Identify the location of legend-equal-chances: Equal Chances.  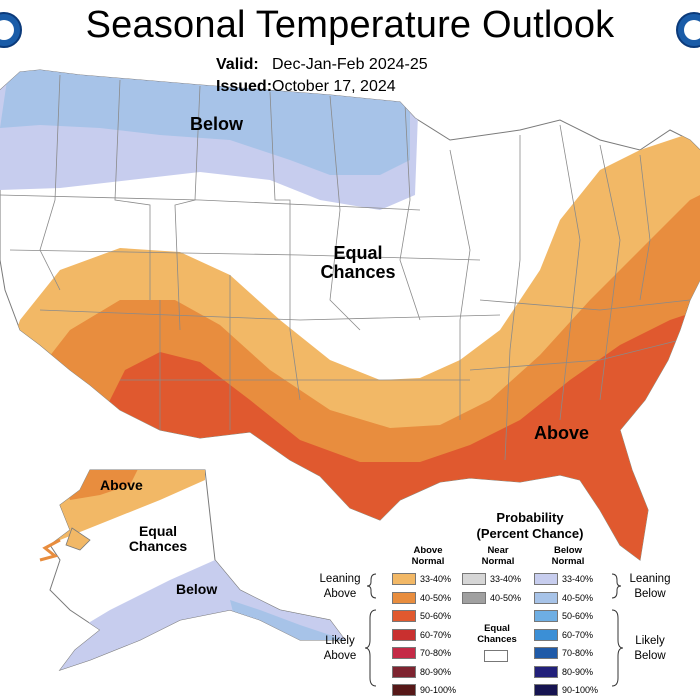
(497, 634).